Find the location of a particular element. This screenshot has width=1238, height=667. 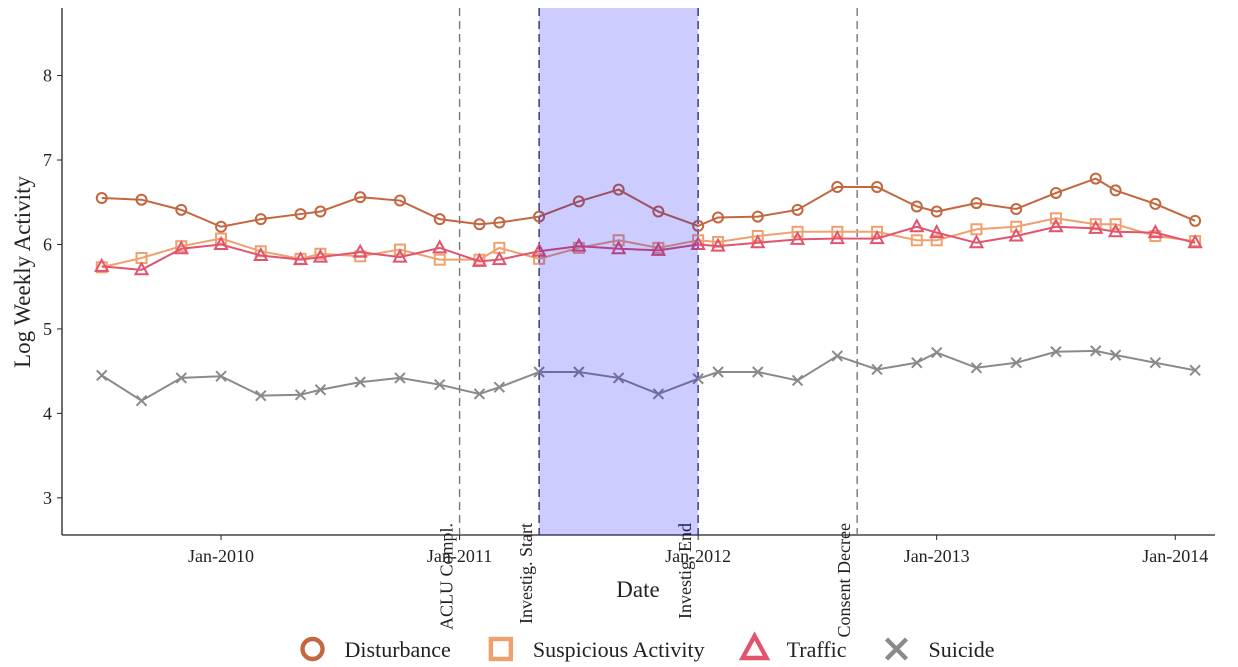

x-tick-label: Jan-2013 is located at coordinates (937, 556).